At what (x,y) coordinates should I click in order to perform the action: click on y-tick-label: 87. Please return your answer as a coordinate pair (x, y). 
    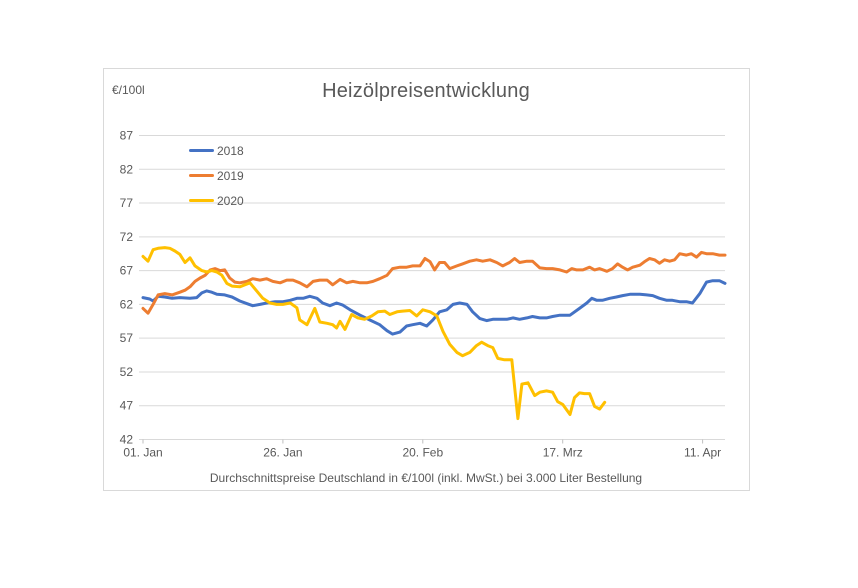
    Looking at the image, I should click on (127, 136).